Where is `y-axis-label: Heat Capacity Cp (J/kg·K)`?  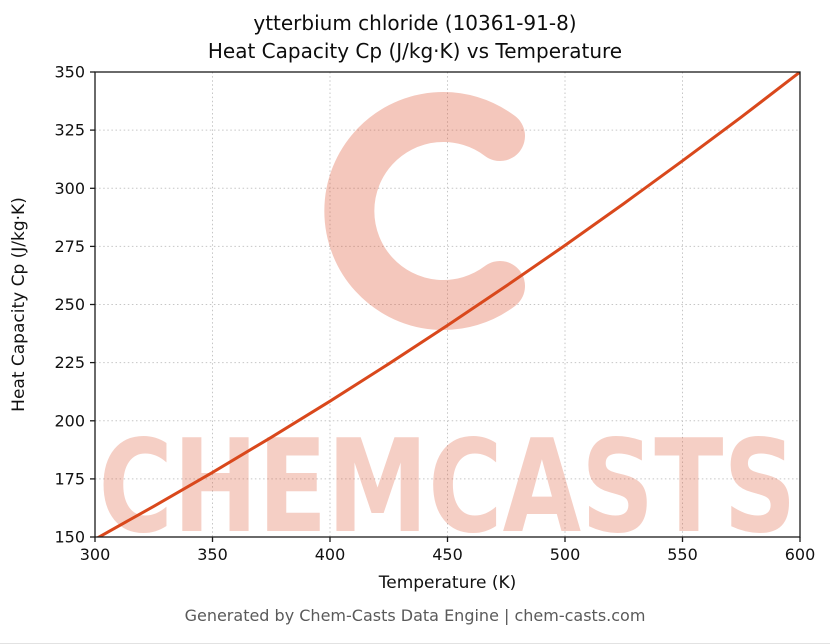 y-axis-label: Heat Capacity Cp (J/kg·K) is located at coordinates (19, 304).